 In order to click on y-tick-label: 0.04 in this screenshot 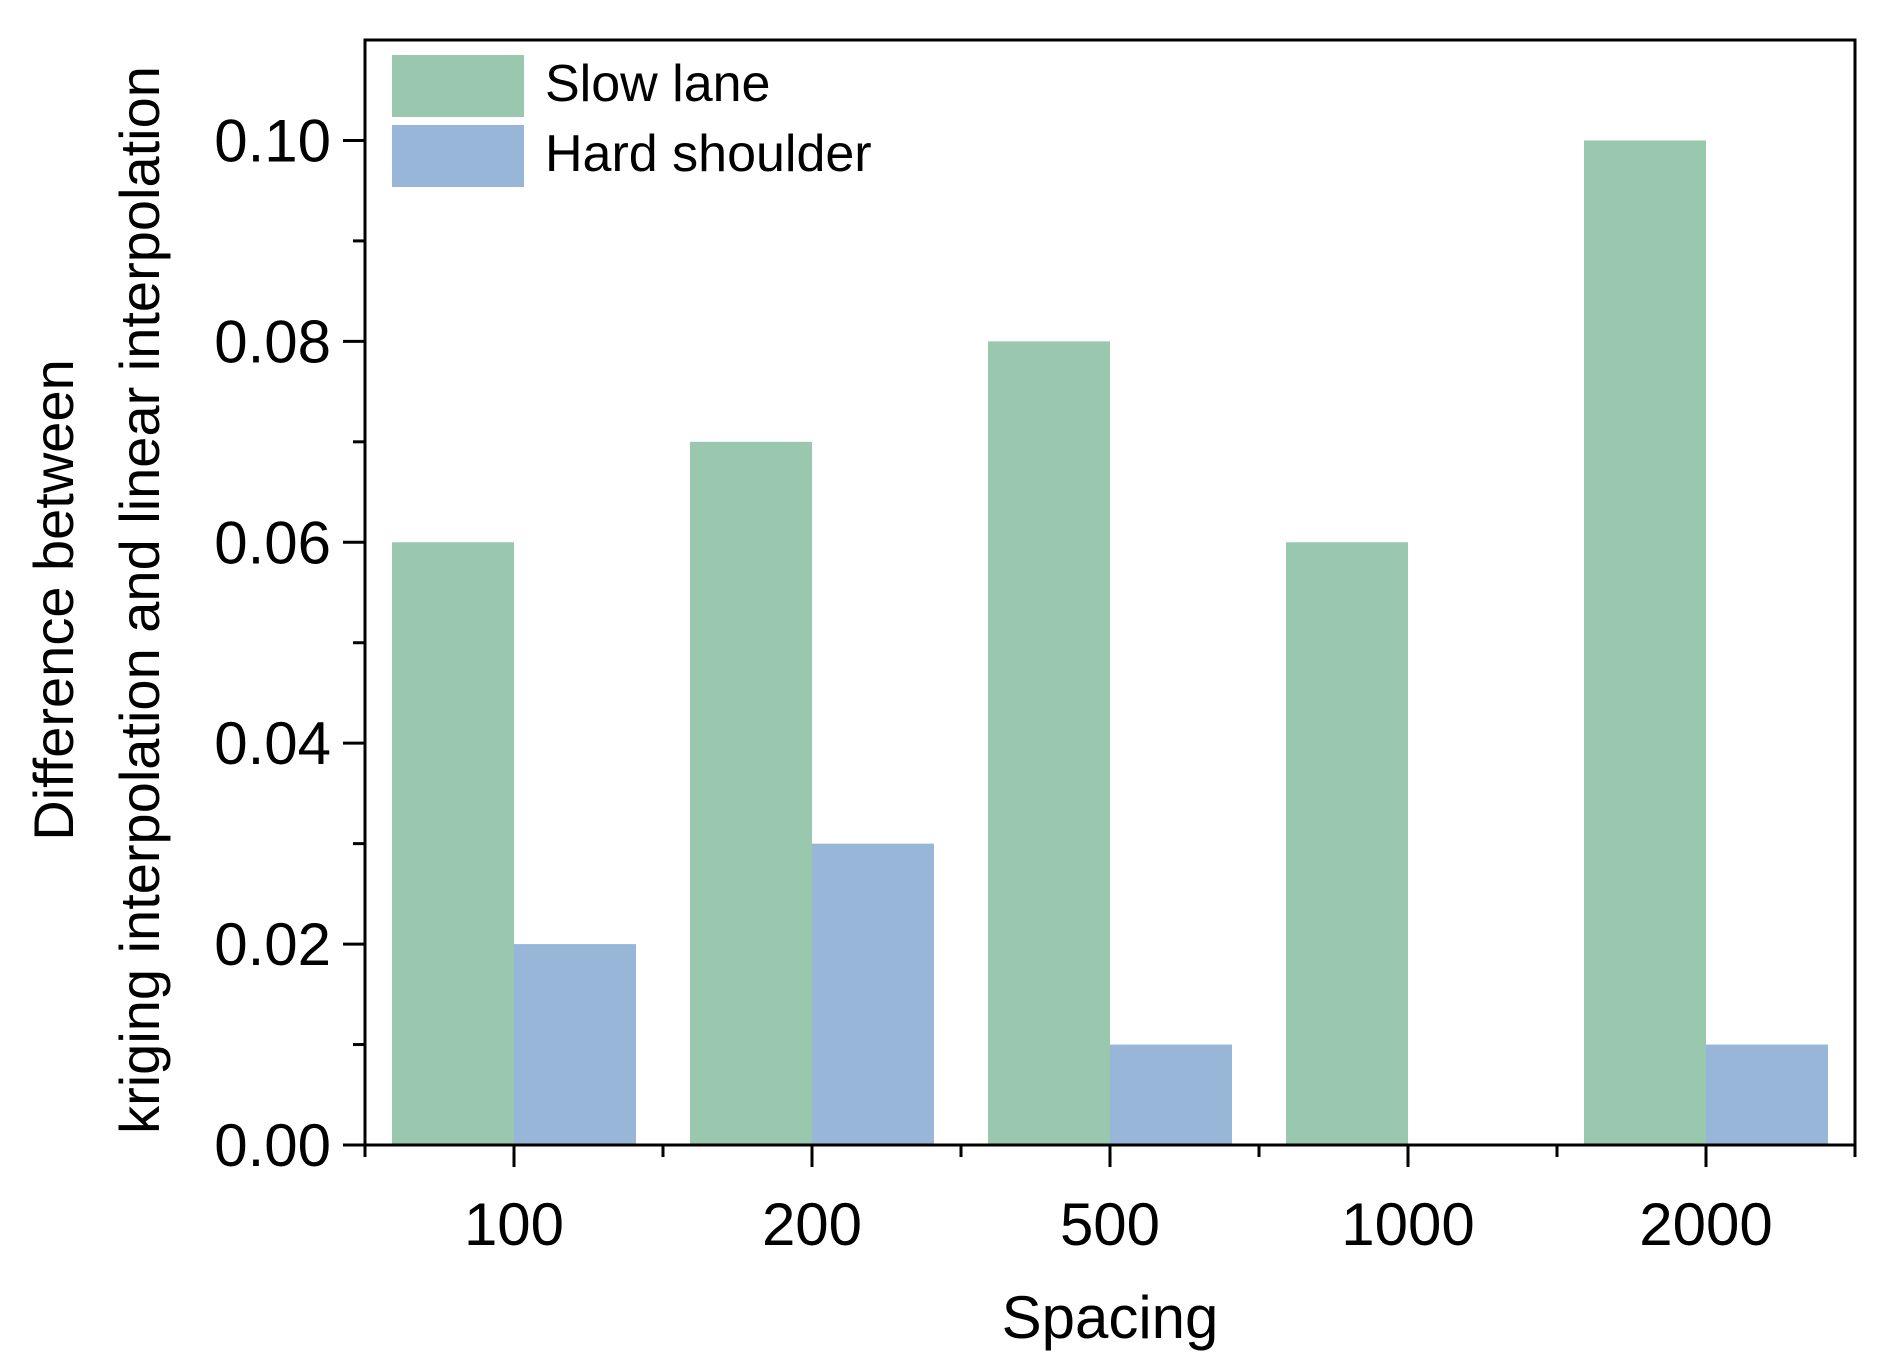, I will do `click(272, 743)`.